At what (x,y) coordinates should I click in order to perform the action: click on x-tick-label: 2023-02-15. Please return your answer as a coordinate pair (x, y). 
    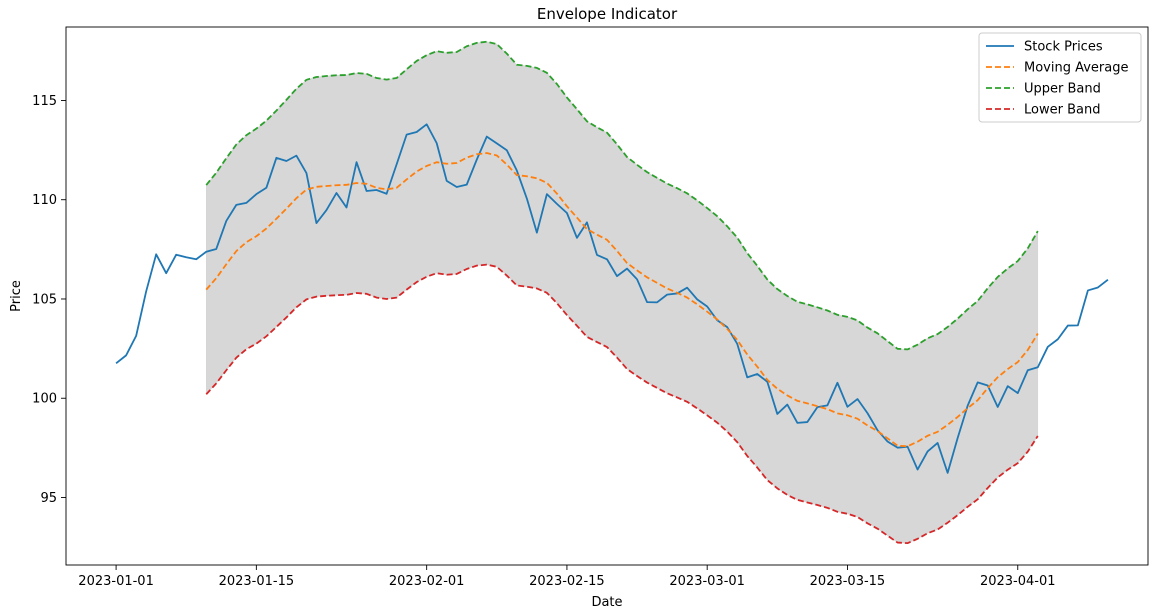
    Looking at the image, I should click on (567, 581).